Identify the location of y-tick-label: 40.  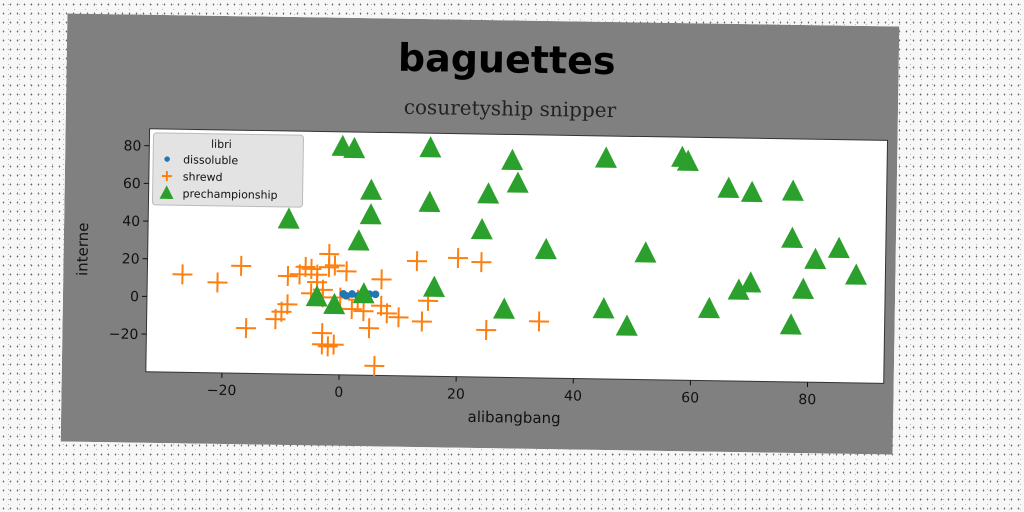
(131, 222).